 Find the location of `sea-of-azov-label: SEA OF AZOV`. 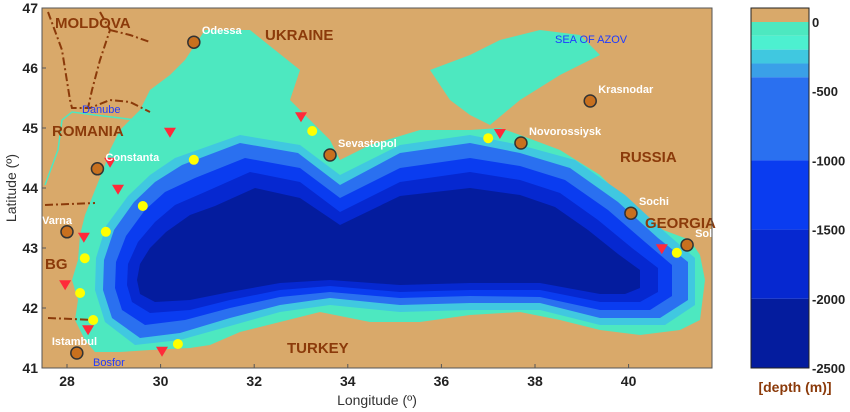

sea-of-azov-label: SEA OF AZOV is located at coordinates (591, 40).